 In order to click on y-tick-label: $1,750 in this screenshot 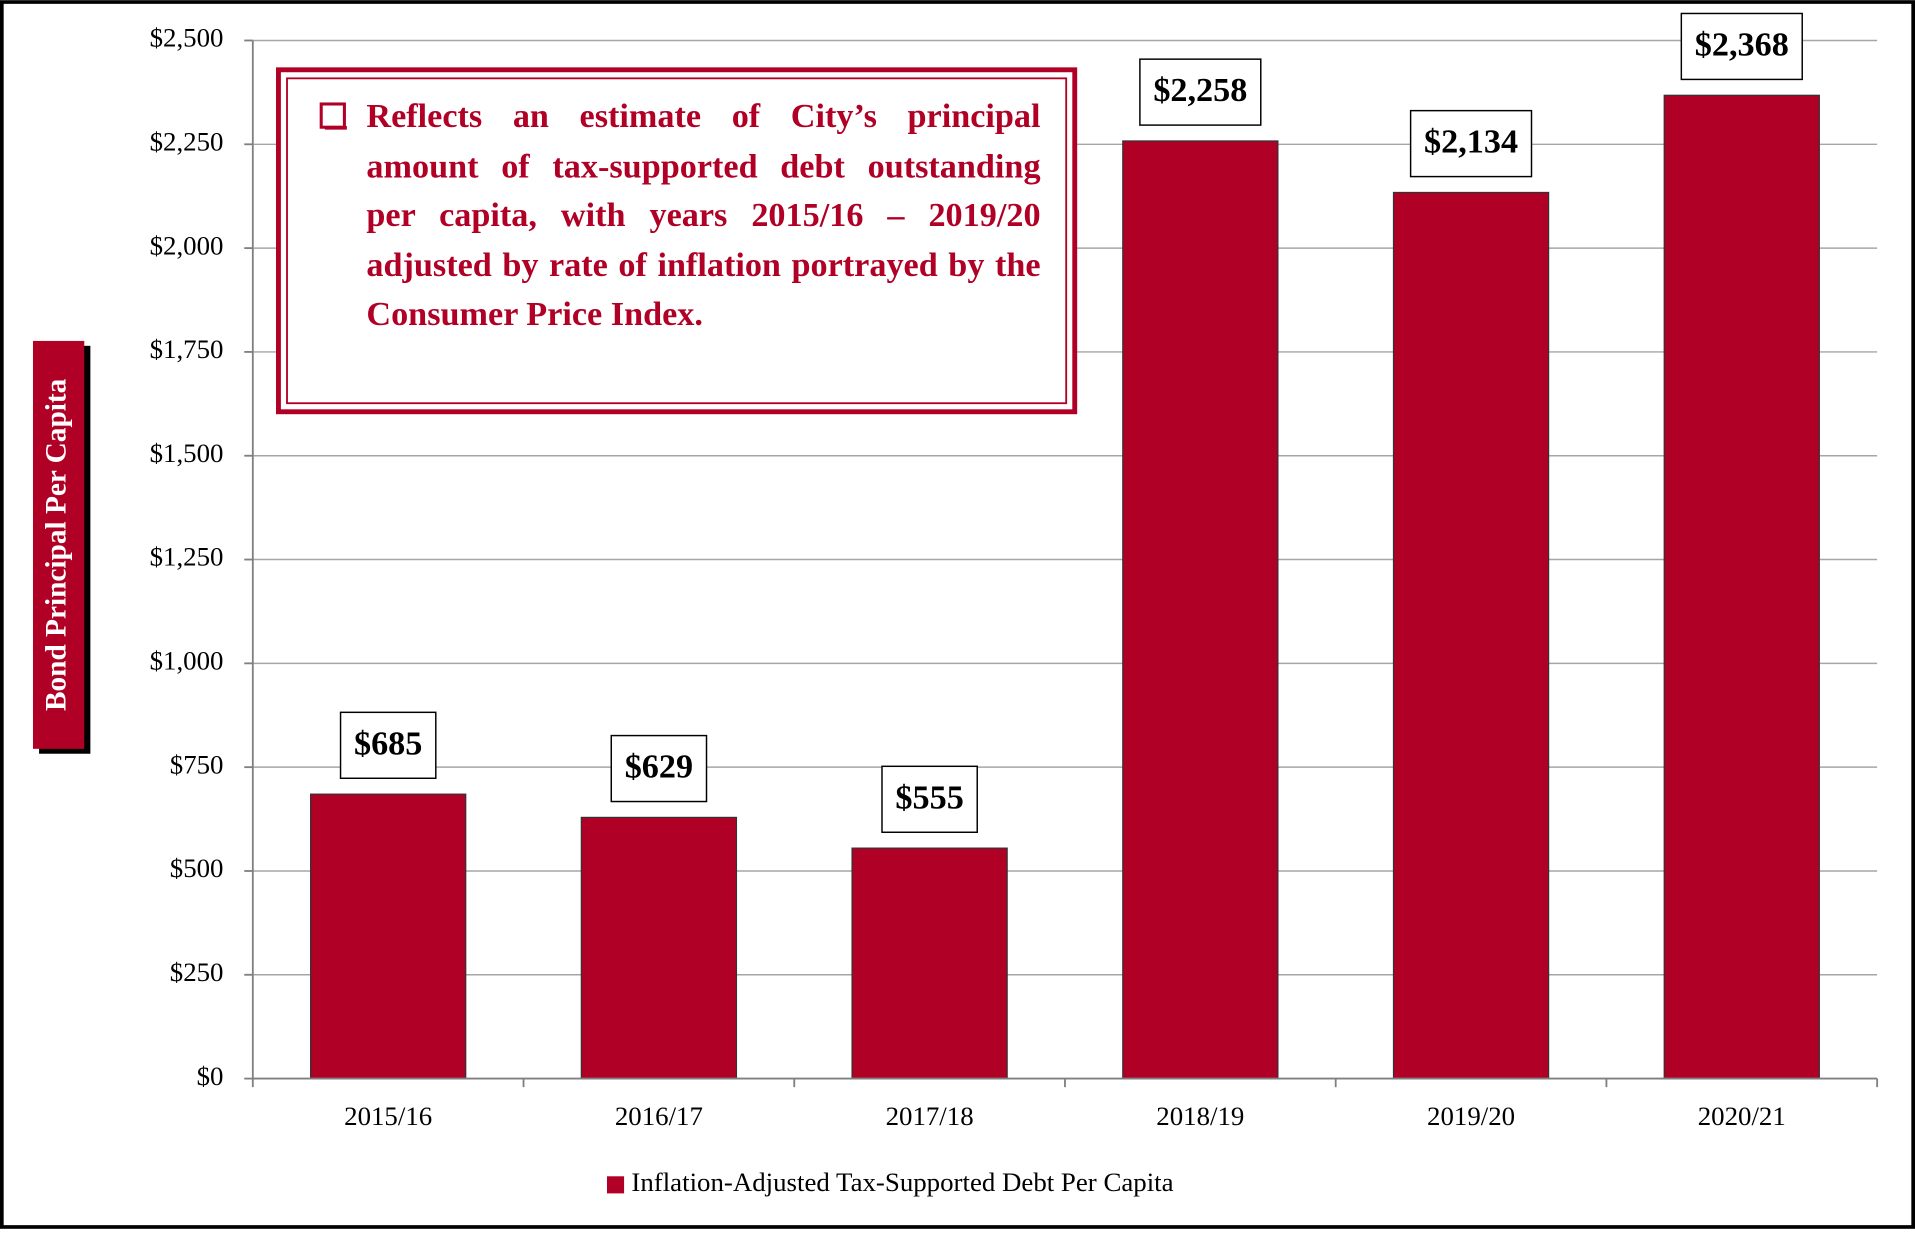, I will do `click(187, 349)`.